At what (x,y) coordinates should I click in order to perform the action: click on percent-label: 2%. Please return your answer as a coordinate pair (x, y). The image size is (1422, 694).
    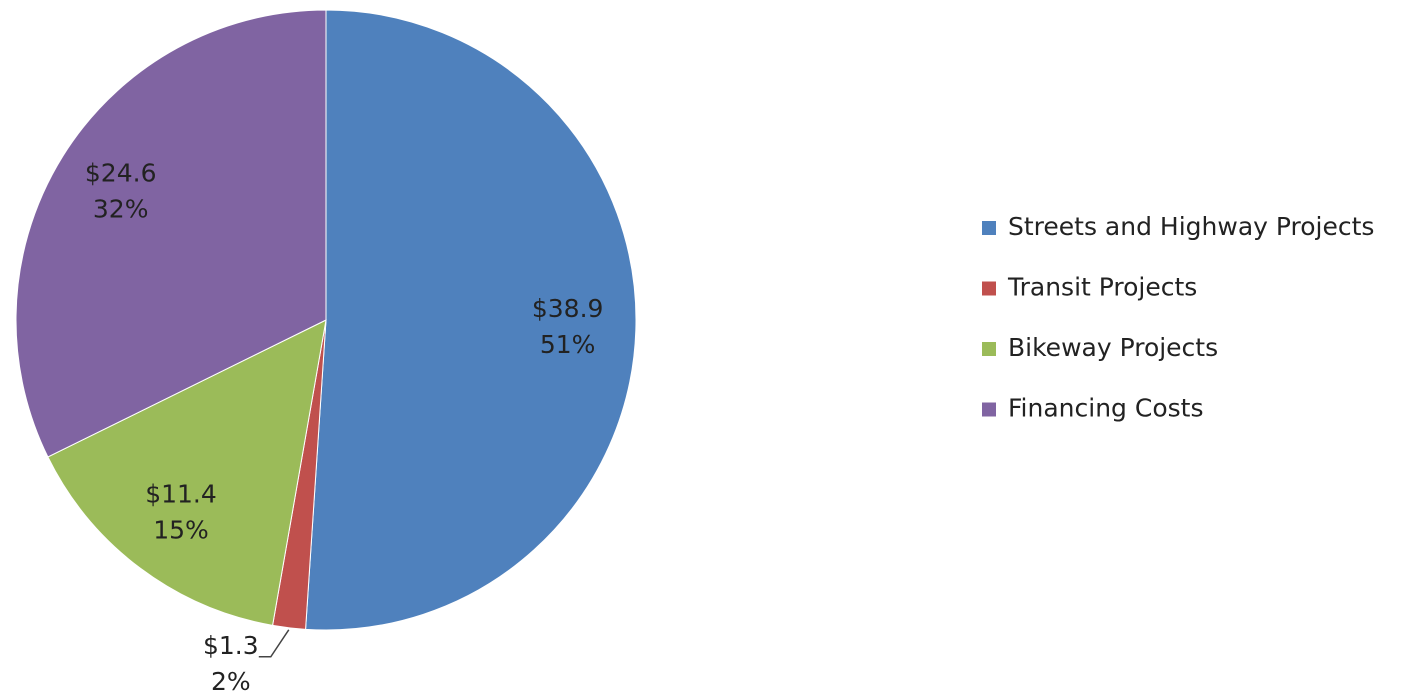
    Looking at the image, I should click on (231, 680).